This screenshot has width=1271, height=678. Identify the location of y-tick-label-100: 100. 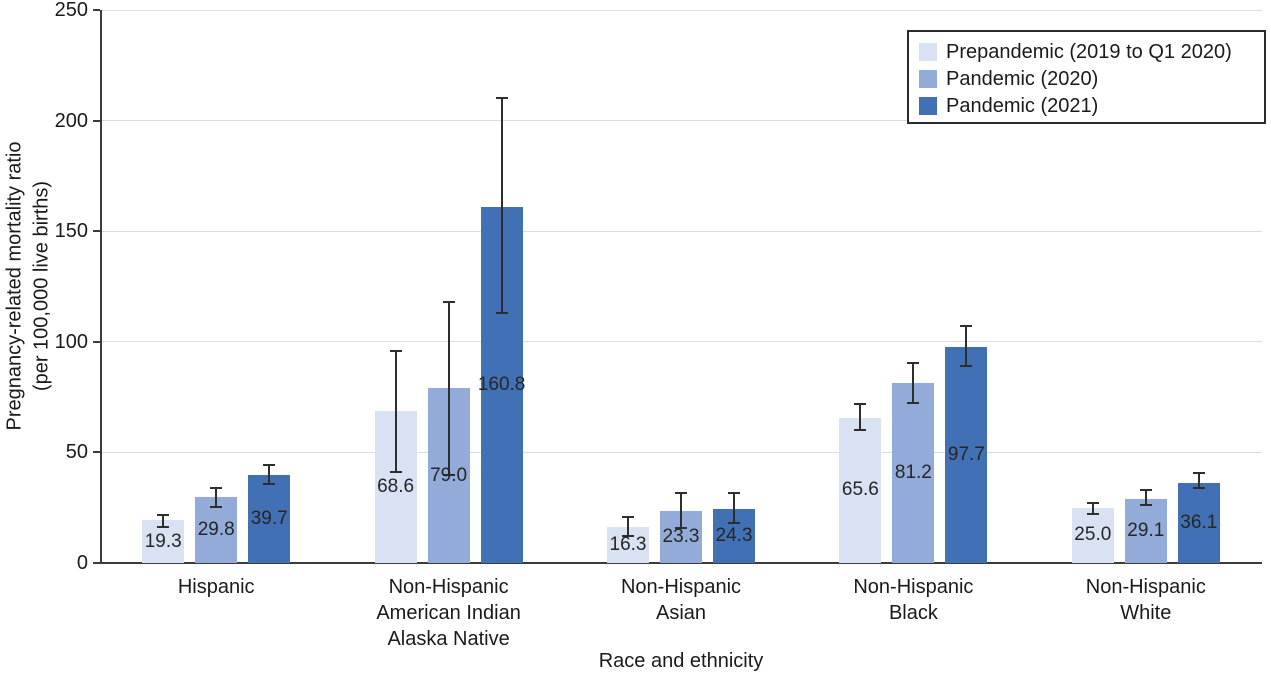
(71, 341).